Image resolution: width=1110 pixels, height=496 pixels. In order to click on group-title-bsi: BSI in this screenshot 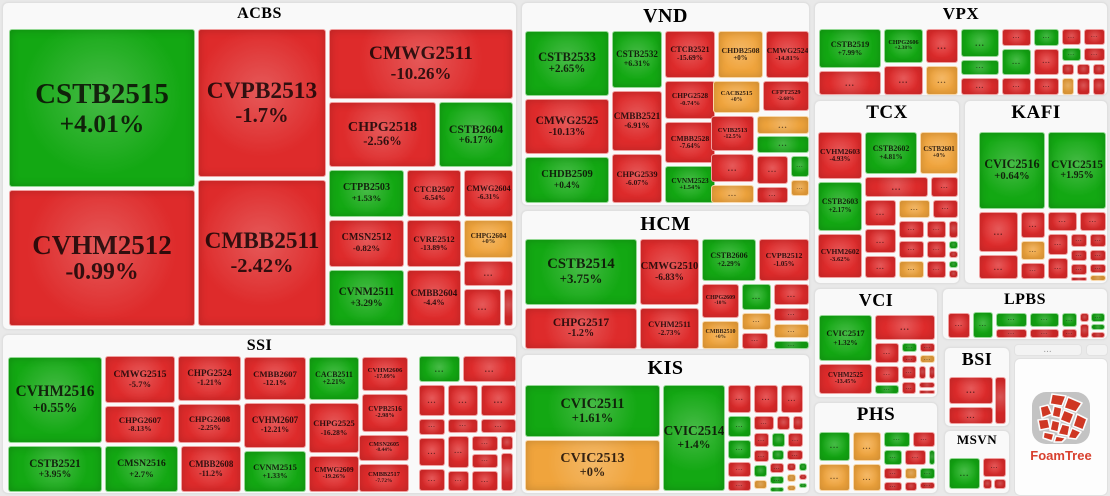, I will do `click(977, 359)`.